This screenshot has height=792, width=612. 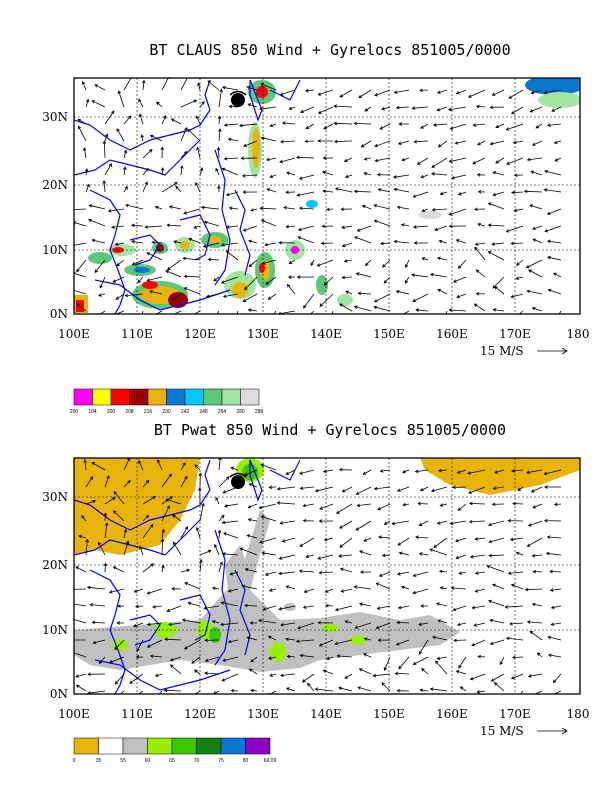 What do you see at coordinates (55, 117) in the screenshot?
I see `top-lat-label-30n: 30N` at bounding box center [55, 117].